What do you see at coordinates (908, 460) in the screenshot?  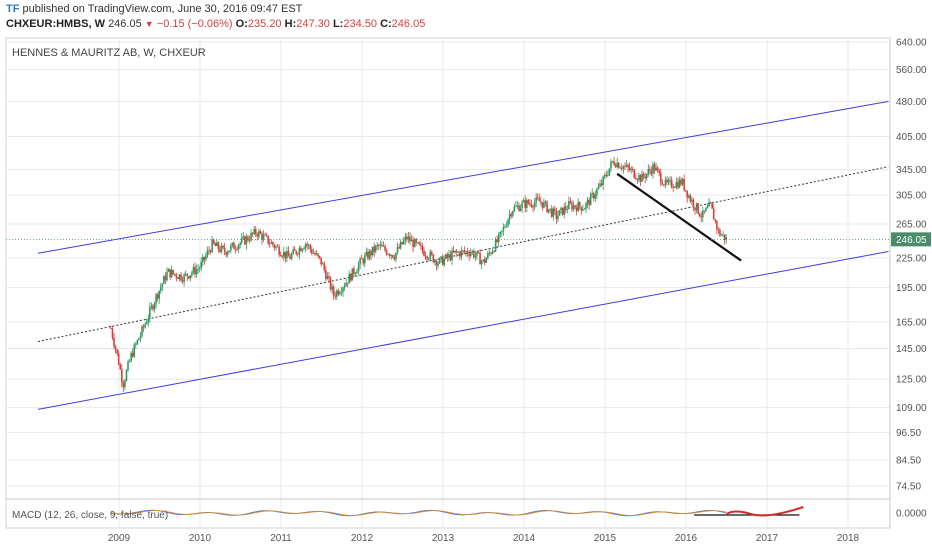 I see `price-tick-label: 84.50` at bounding box center [908, 460].